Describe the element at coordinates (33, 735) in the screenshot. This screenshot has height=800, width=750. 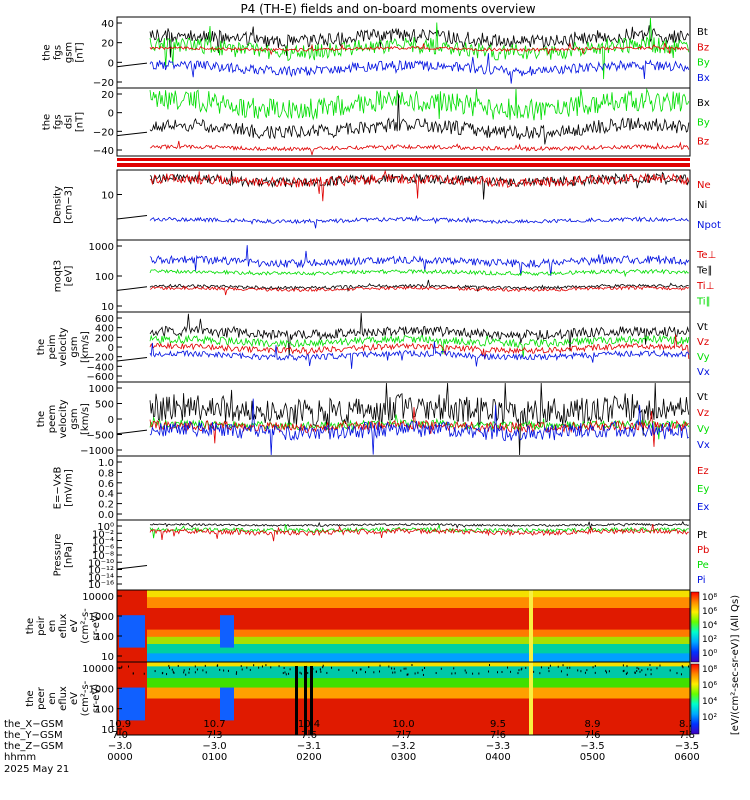
I see `x-row-label: the_Y−GSM` at that location.